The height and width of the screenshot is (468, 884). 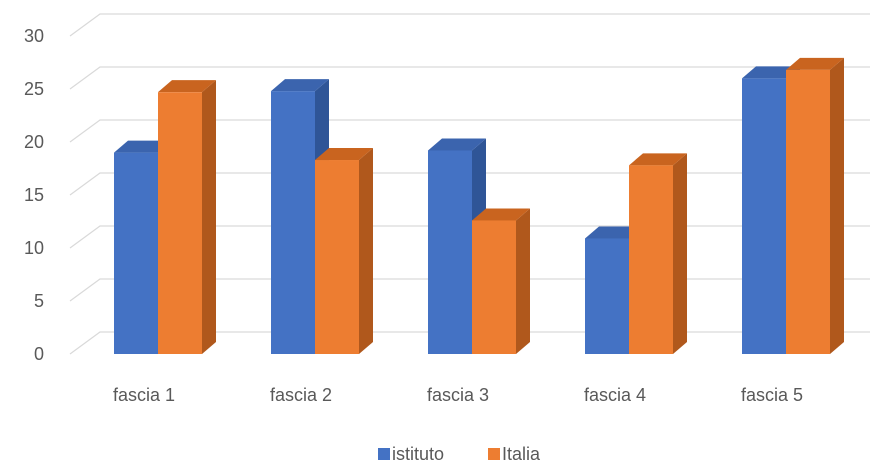 What do you see at coordinates (34, 248) in the screenshot?
I see `y-tick-label: 10` at bounding box center [34, 248].